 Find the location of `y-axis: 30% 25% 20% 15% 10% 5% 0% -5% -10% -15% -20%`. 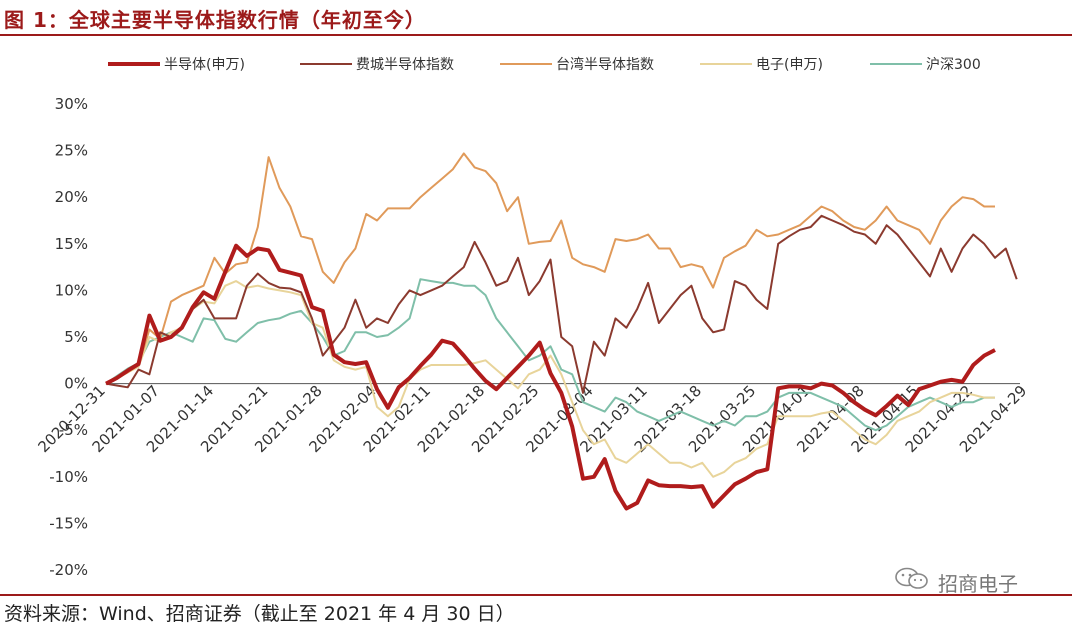

y-axis: 30% 25% 20% 15% 10% 5% 0% -5% -10% -15% -20% is located at coordinates (68, 337).